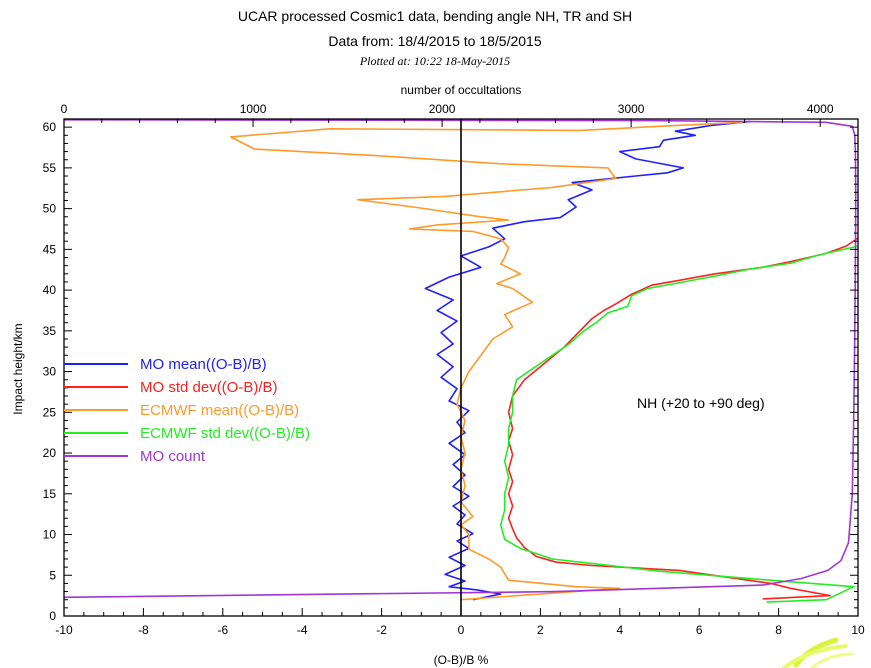 This screenshot has width=871, height=668. I want to click on x-tick-label: -6, so click(222, 630).